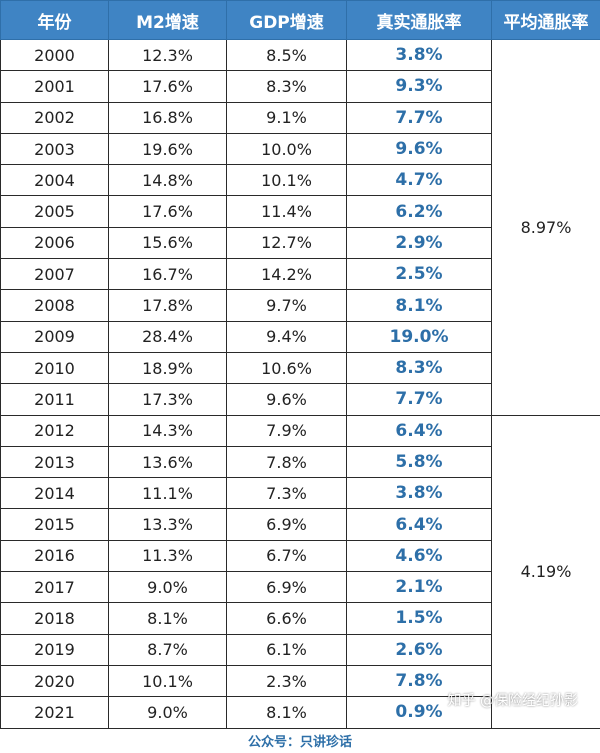 The width and height of the screenshot is (600, 753). What do you see at coordinates (419, 649) in the screenshot?
I see `real-inflation-cell: 2.6%` at bounding box center [419, 649].